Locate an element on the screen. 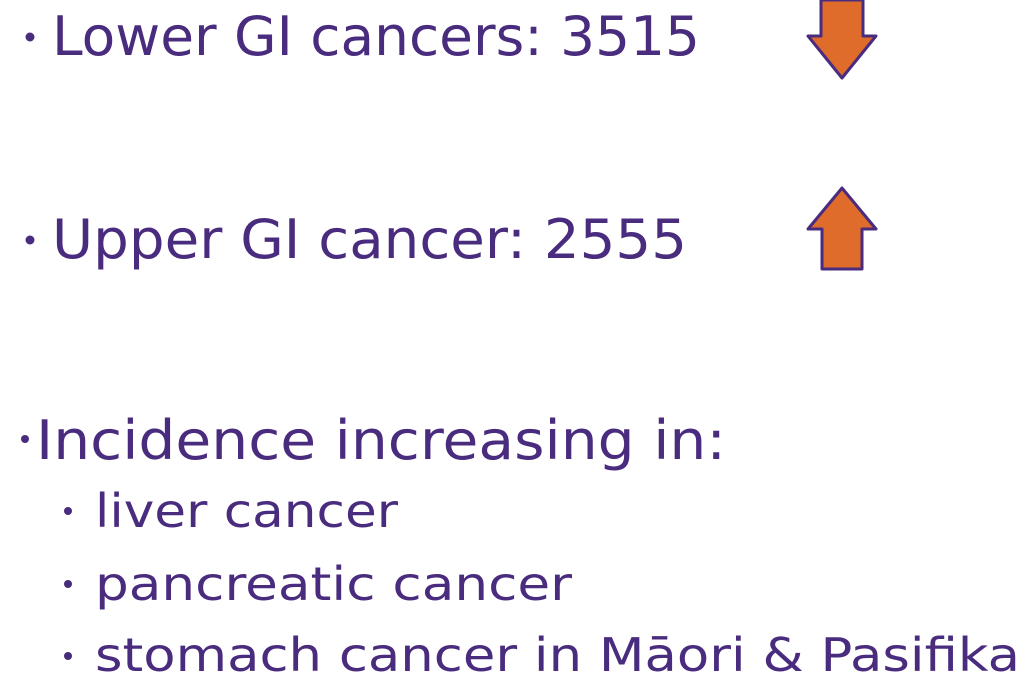 Image resolution: width=1025 pixels, height=677 pixels. bullet-text: Lower GI cancers: 3515 is located at coordinates (376, 36).